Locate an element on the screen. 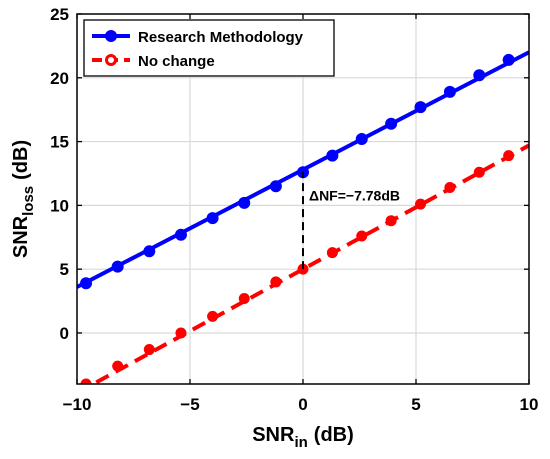 The image size is (550, 459). legend-label-research: Research Methodology is located at coordinates (221, 37).